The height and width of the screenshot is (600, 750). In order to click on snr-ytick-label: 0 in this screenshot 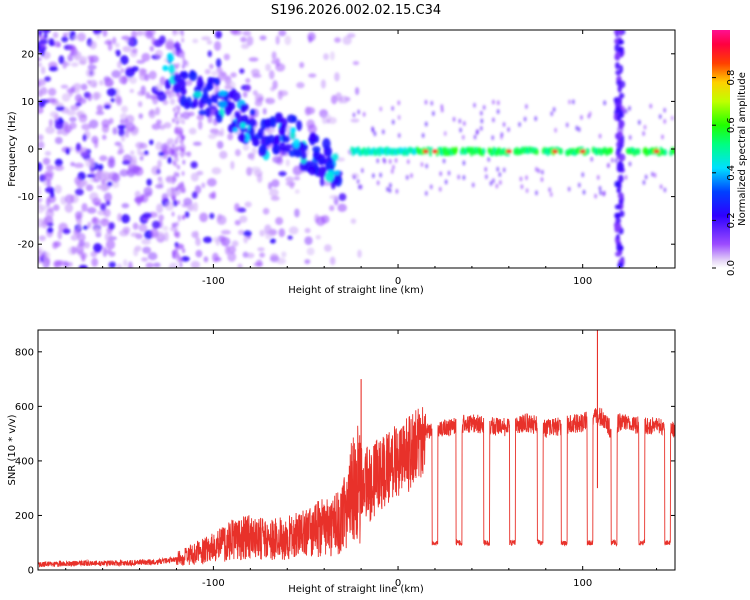, I will do `click(31, 571)`.